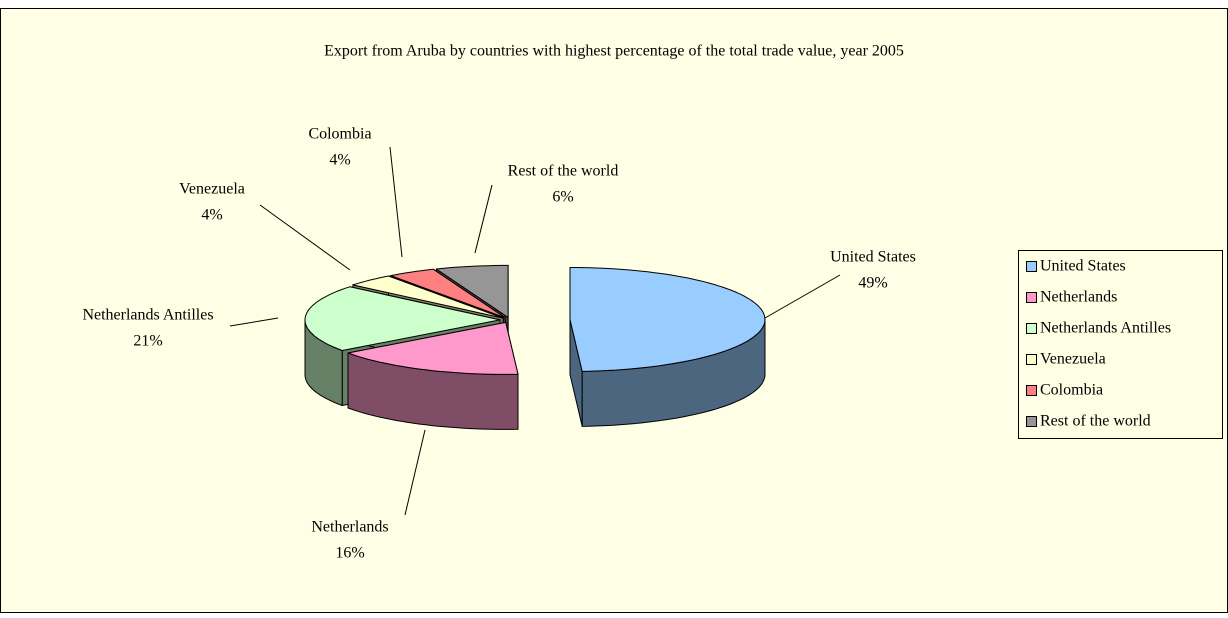 The width and height of the screenshot is (1228, 618). I want to click on legend-label: United States, so click(1083, 266).